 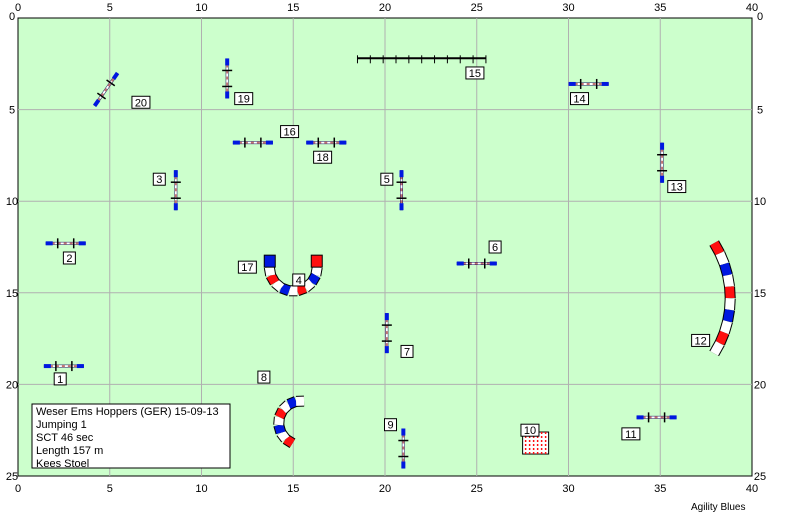 What do you see at coordinates (568, 489) in the screenshot?
I see `x-tick-label: 30` at bounding box center [568, 489].